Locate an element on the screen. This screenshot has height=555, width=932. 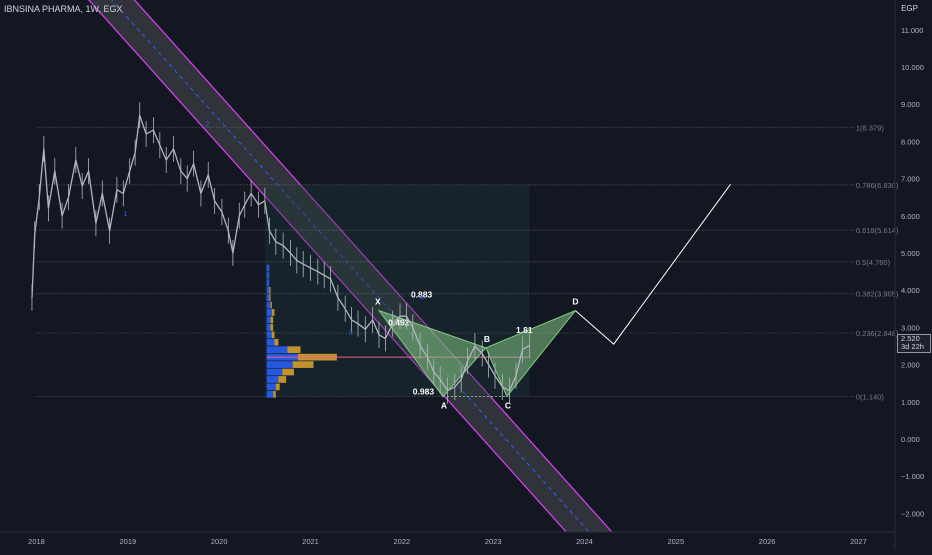
harmonic-point-label: D is located at coordinates (575, 302).